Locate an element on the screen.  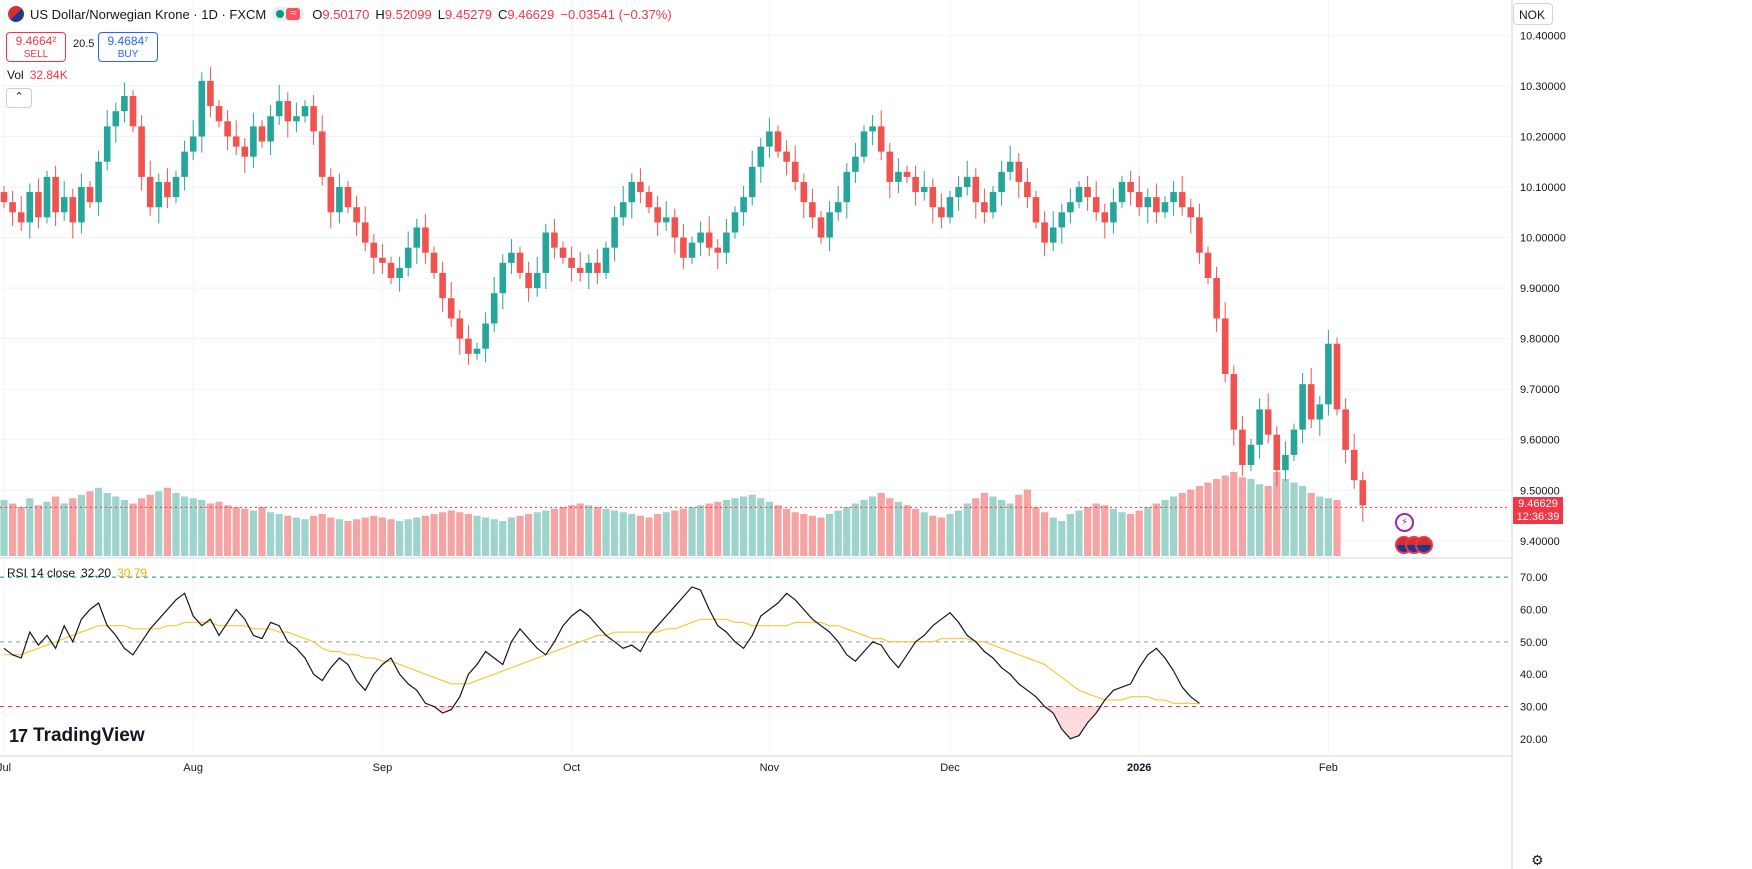
symbol-title: US Dollar/Norwegian Krone · 1D · FXCM is located at coordinates (148, 14).